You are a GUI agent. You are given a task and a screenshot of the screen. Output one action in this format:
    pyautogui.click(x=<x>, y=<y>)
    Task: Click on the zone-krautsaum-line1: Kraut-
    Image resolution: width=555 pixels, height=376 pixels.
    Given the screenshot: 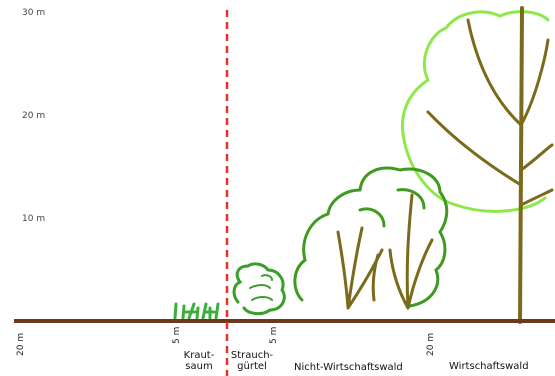 What is the action you would take?
    pyautogui.click(x=199, y=355)
    